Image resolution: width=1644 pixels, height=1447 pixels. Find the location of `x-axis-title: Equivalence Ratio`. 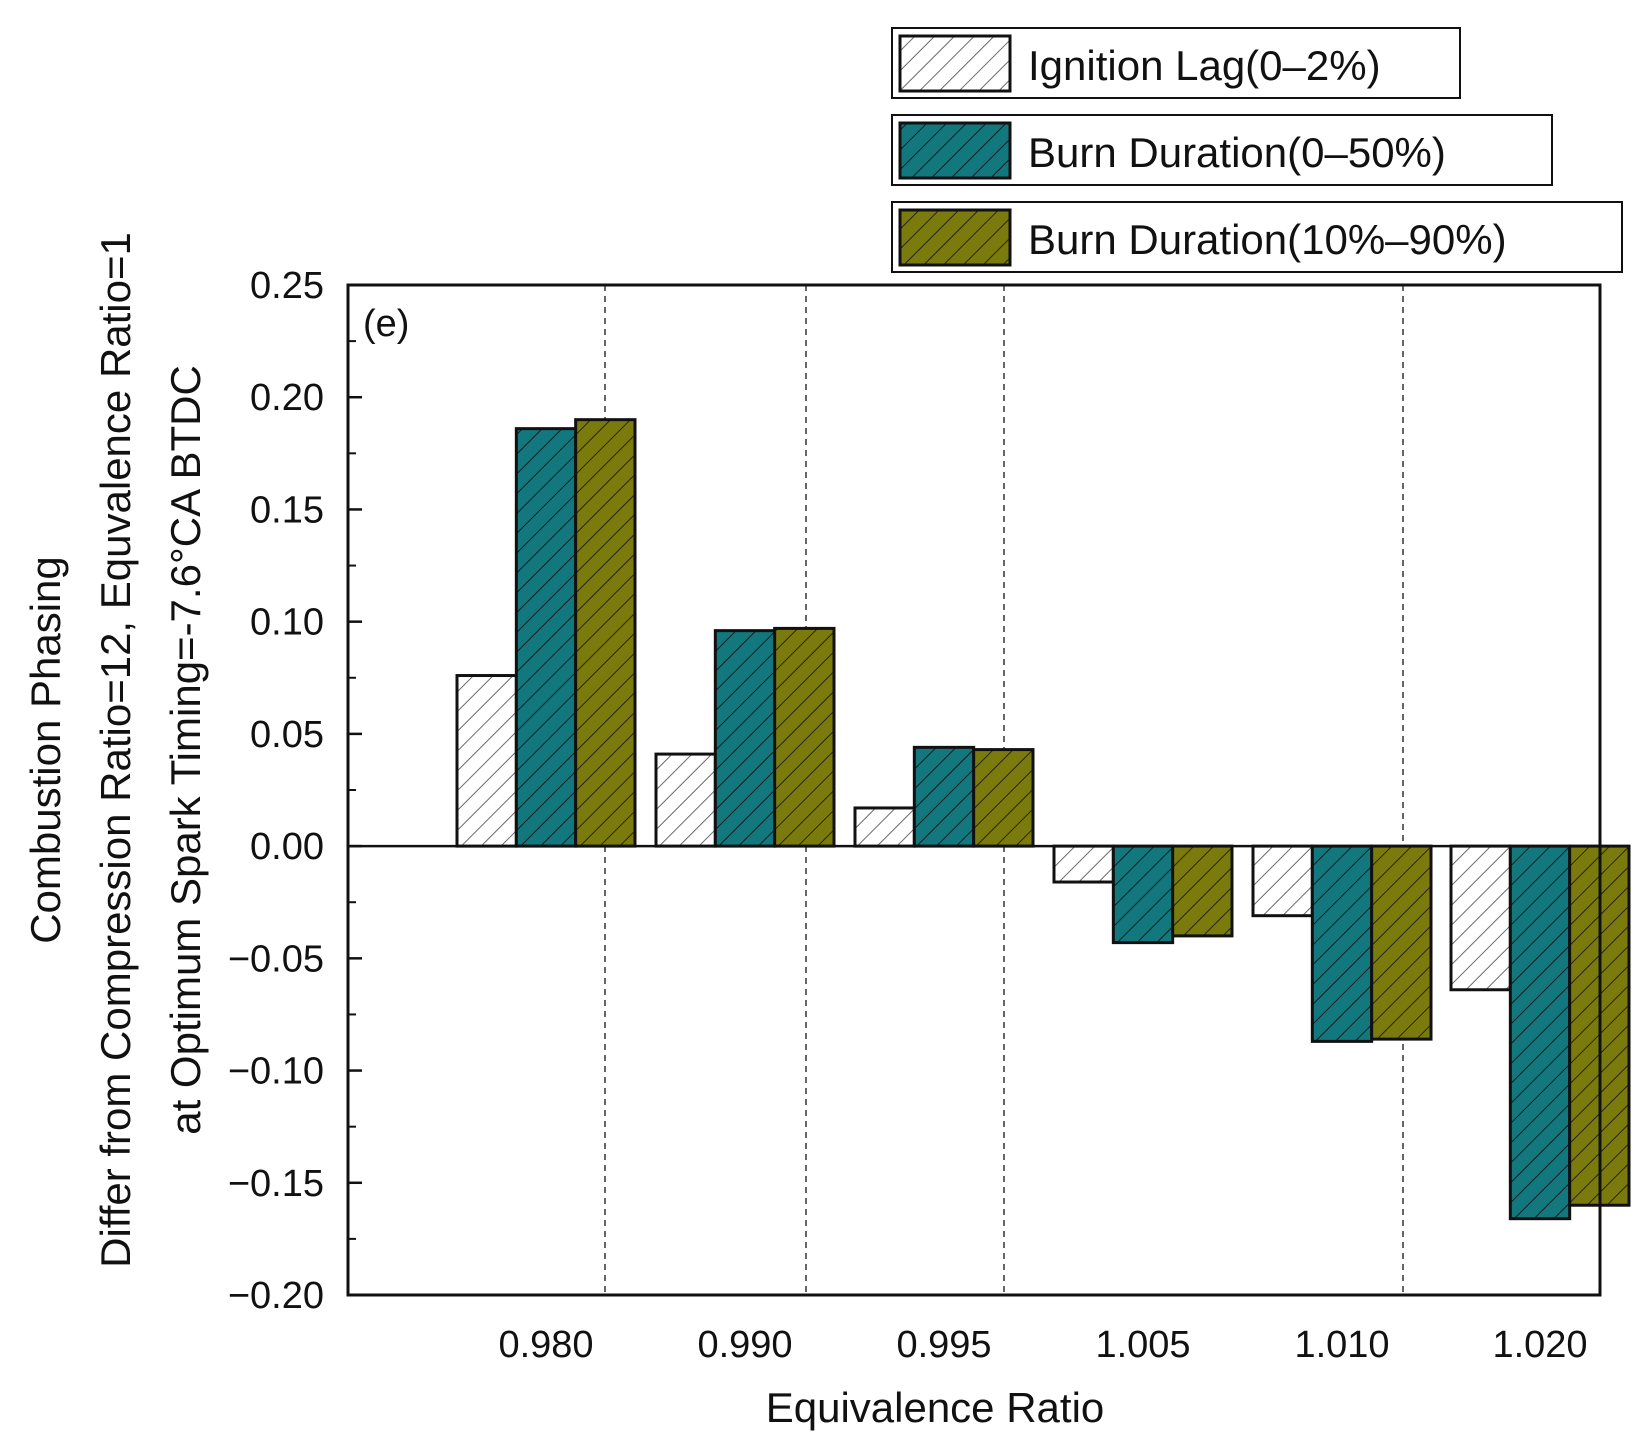

x-axis-title: Equivalence Ratio is located at coordinates (935, 1407).